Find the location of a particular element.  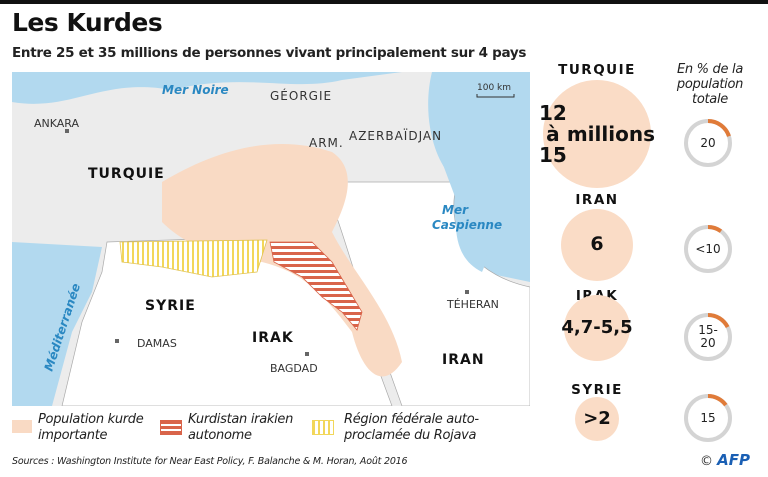

scale-bar is located at coordinates (495, 96).